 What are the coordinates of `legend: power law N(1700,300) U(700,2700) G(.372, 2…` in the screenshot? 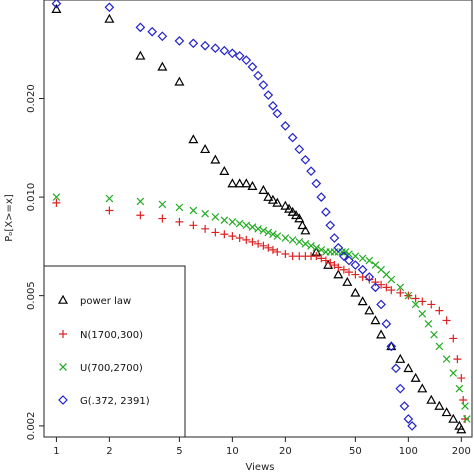 It's located at (114, 351).